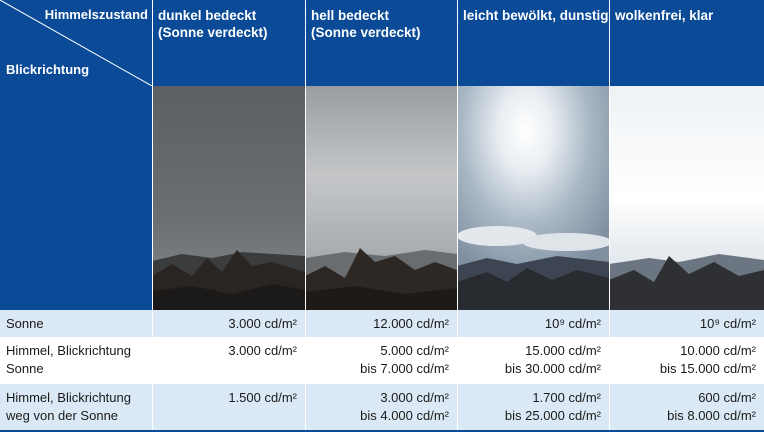 The height and width of the screenshot is (437, 764). I want to click on value-cell: 1.700 cd/m² bis 25.000 cd/m², so click(533, 407).